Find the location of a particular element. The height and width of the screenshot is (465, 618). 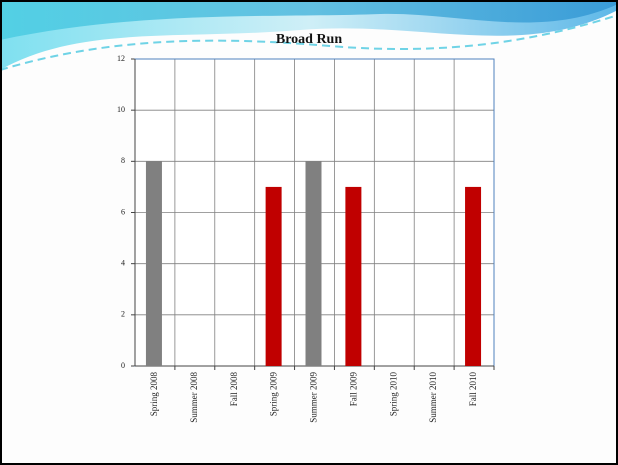

y-tick-label: 0 is located at coordinates (123, 365).